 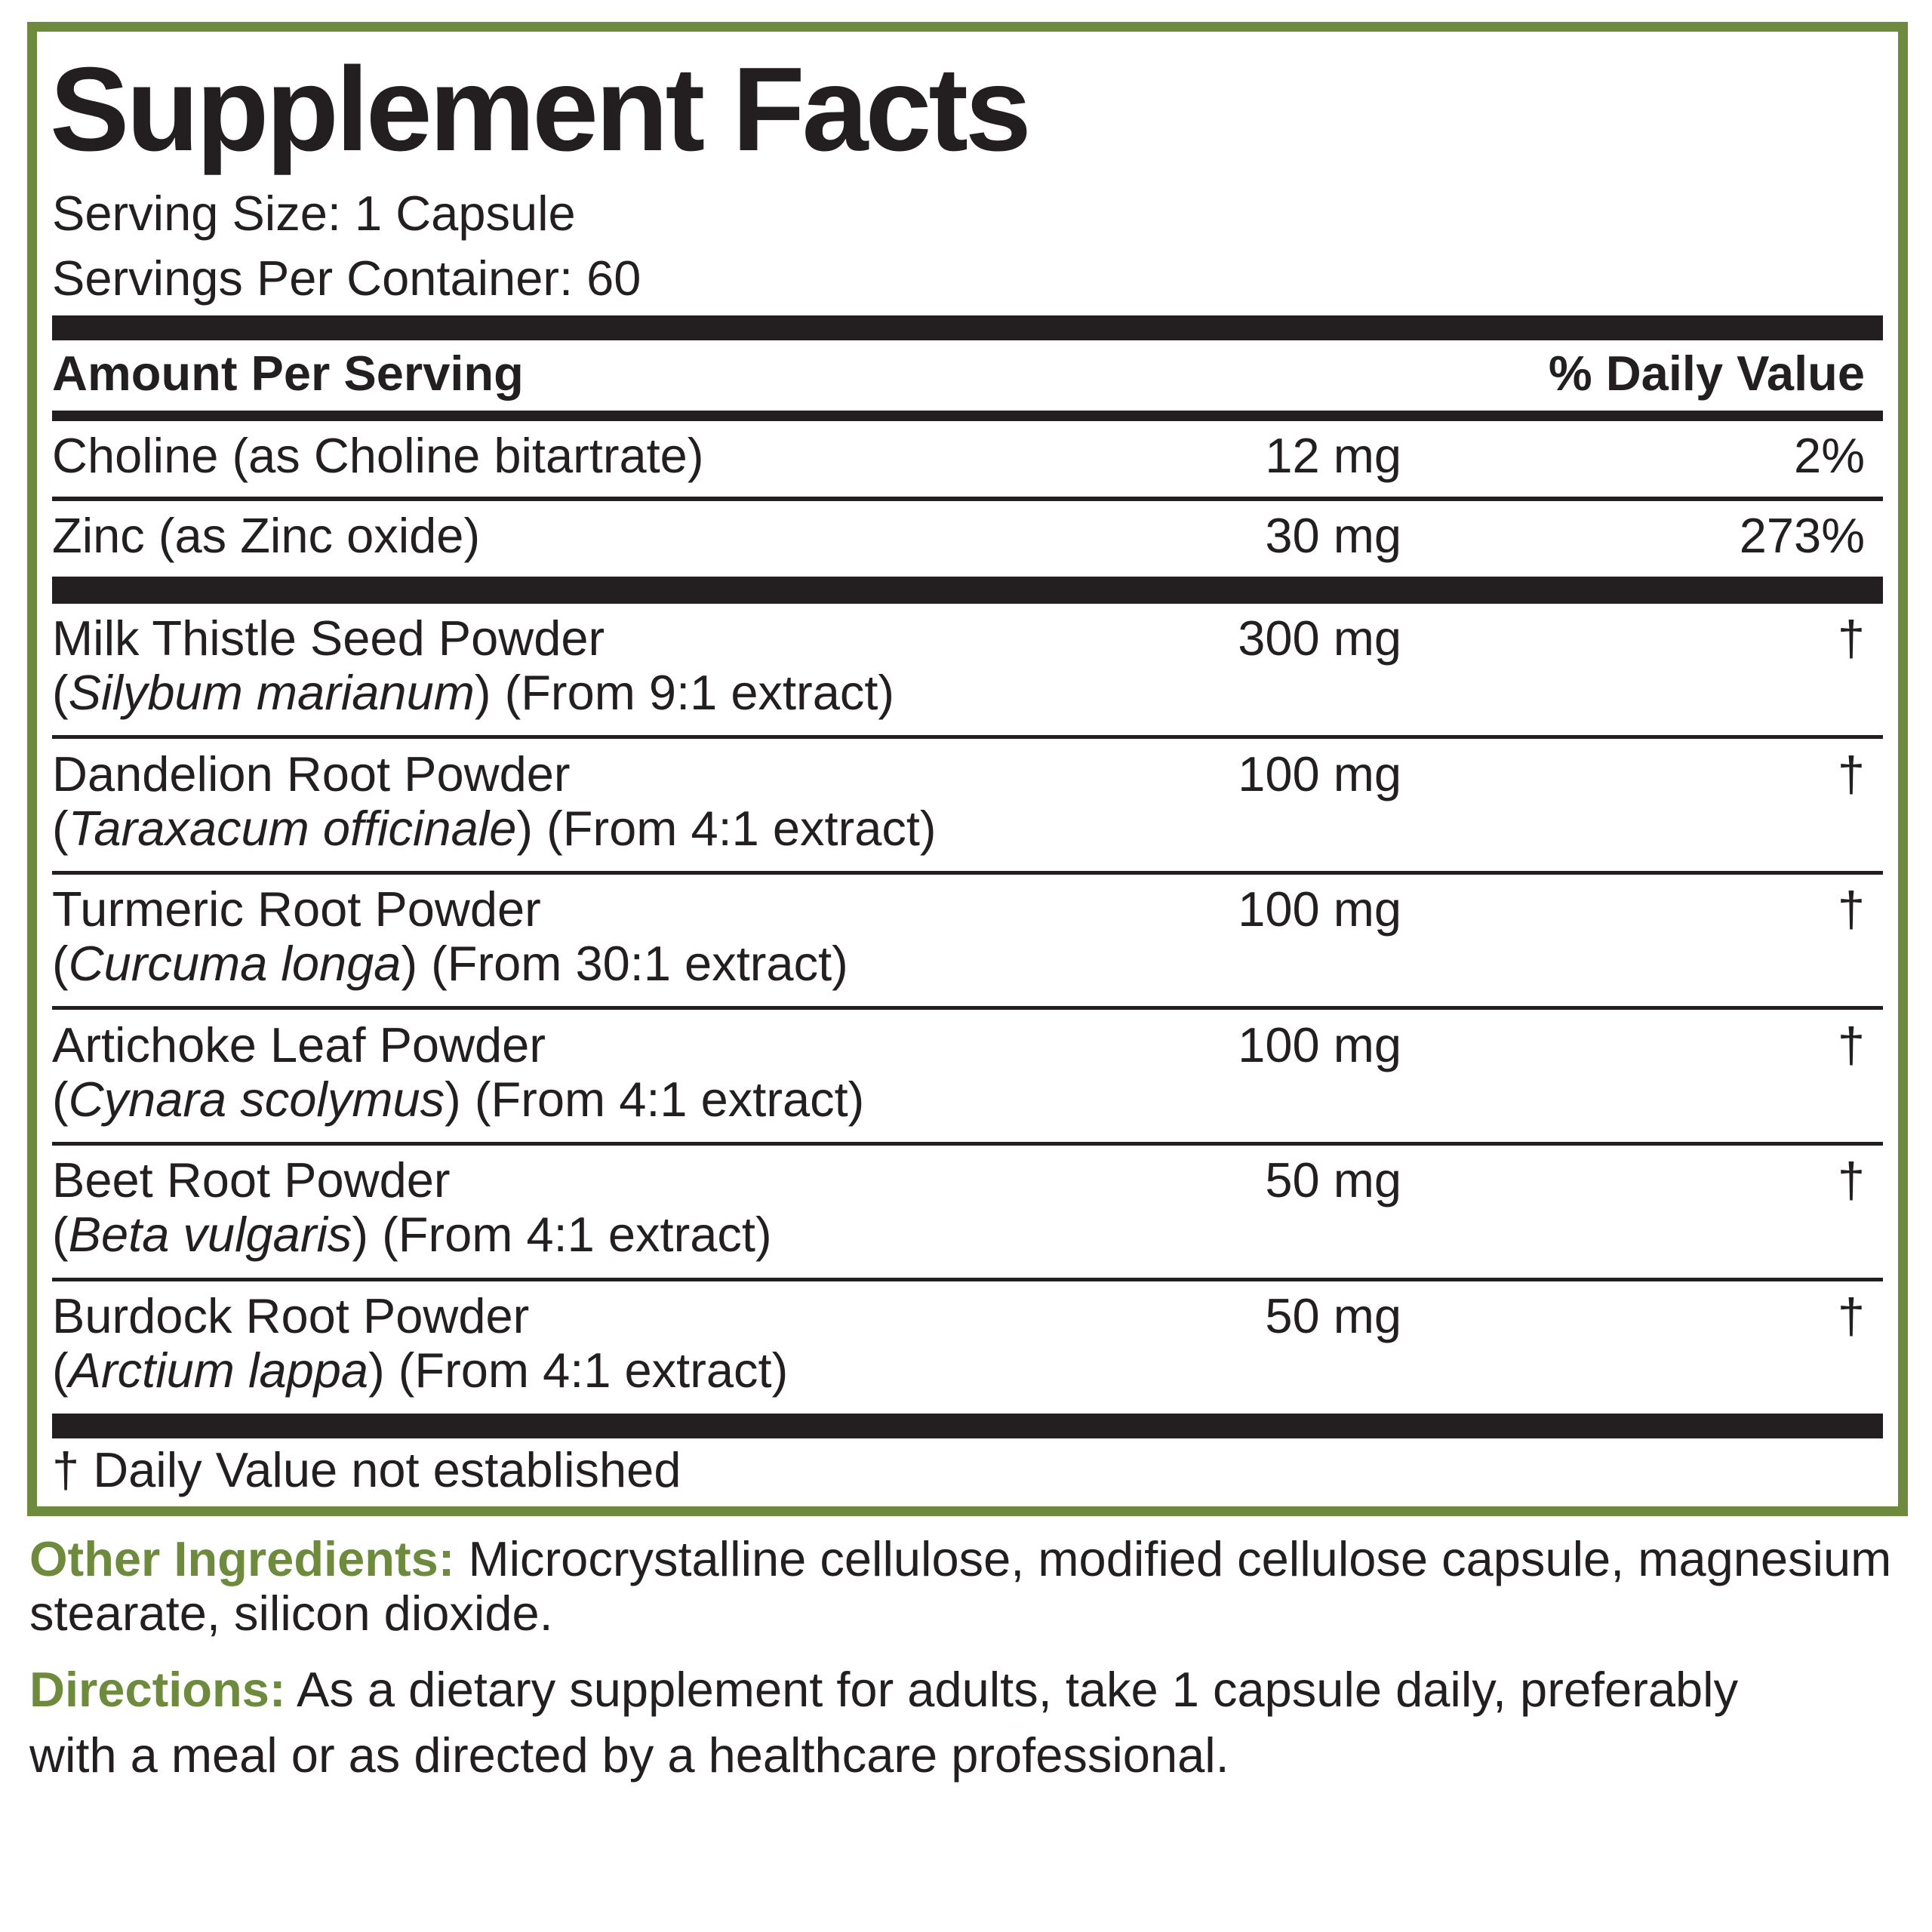 I want to click on column-header: Amount Per Serving, so click(x=288, y=373).